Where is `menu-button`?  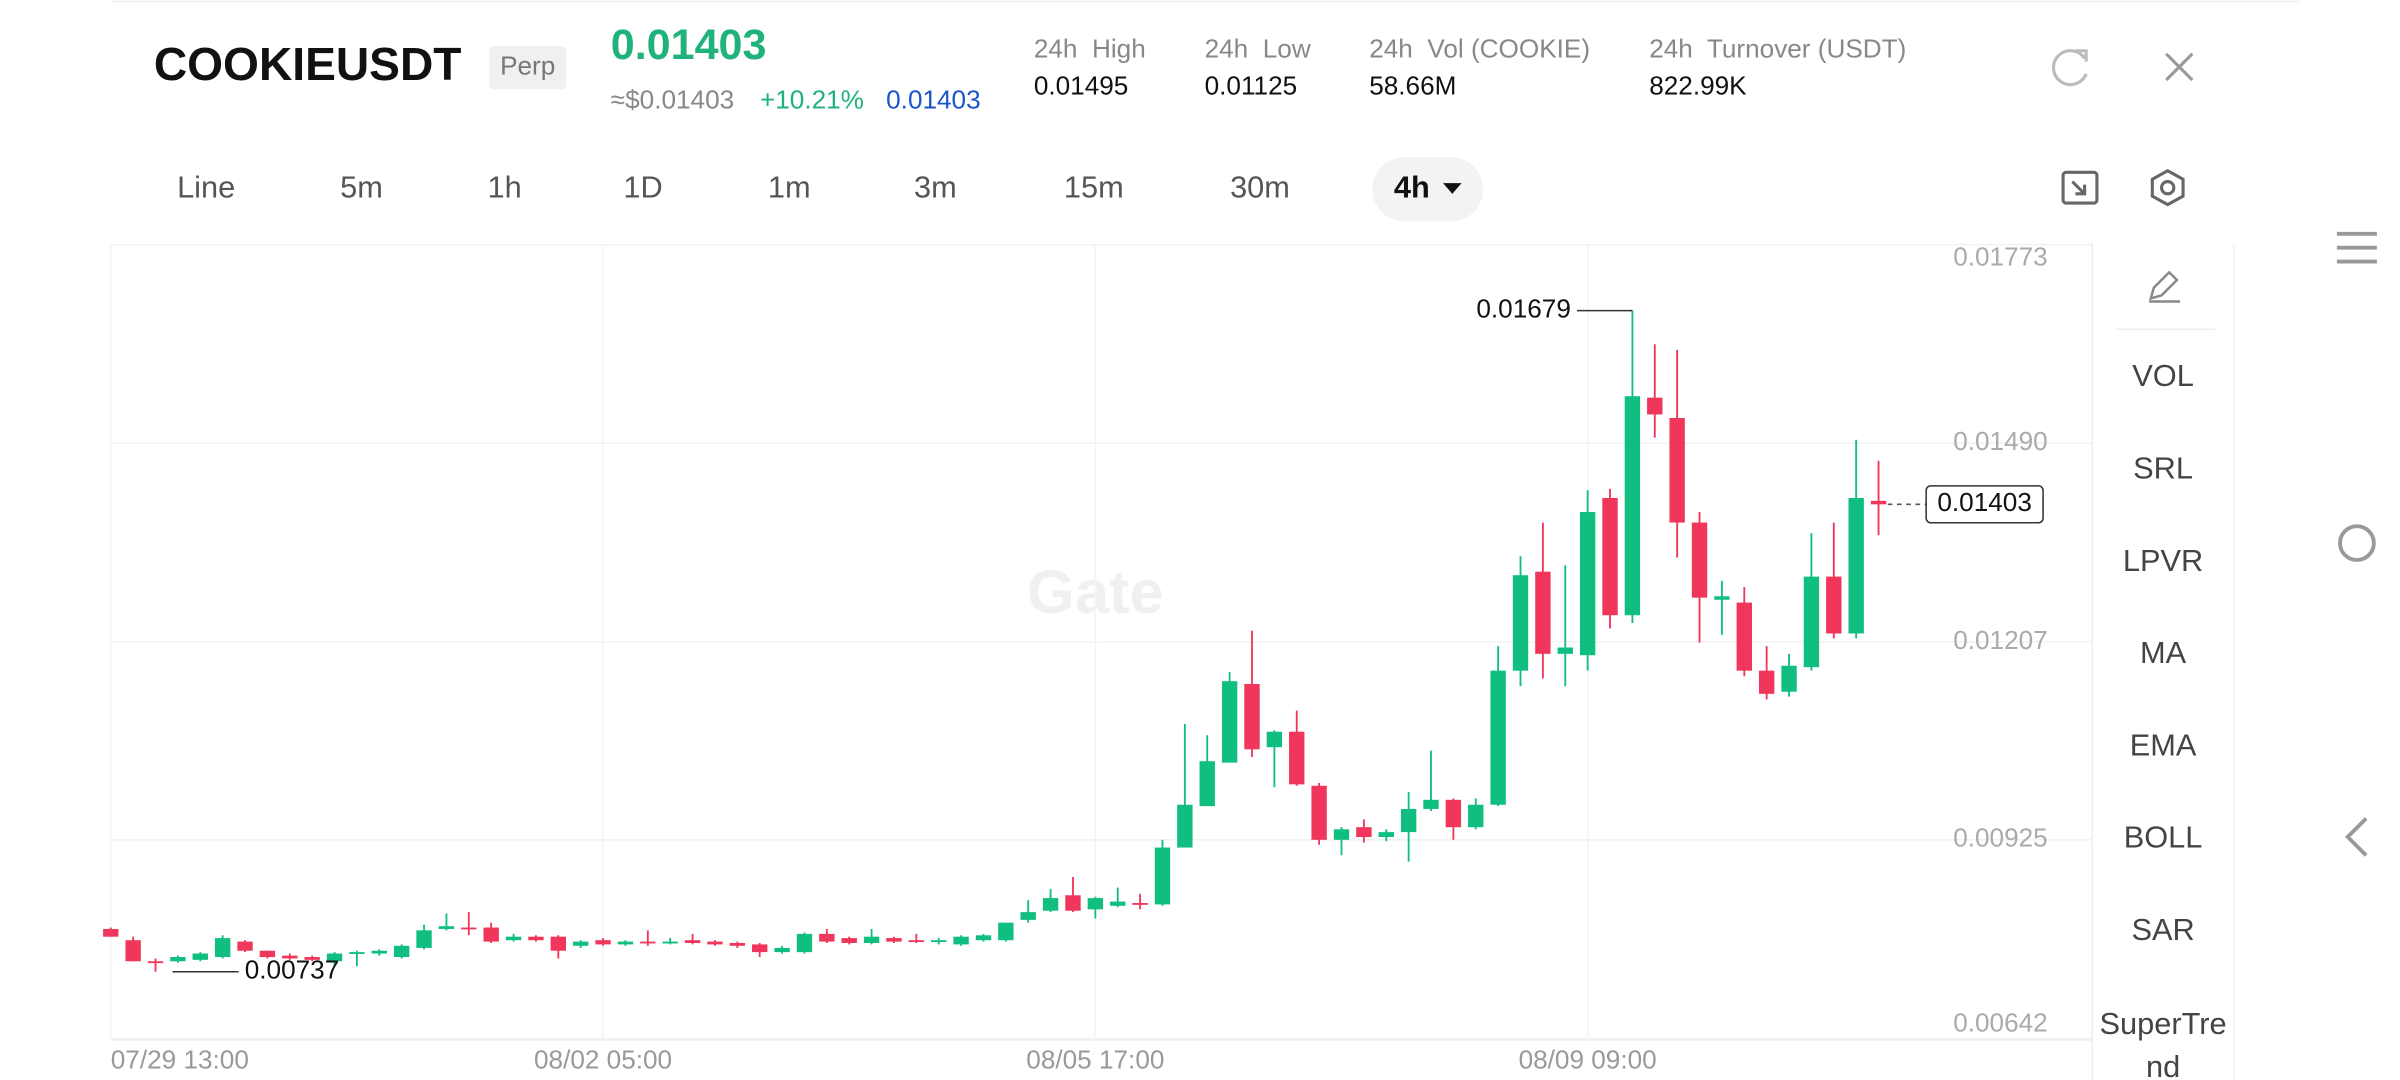
menu-button is located at coordinates (2356, 247).